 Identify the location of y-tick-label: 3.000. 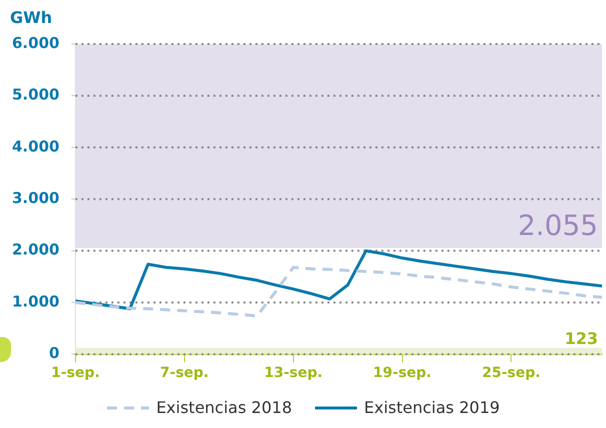
(36, 197).